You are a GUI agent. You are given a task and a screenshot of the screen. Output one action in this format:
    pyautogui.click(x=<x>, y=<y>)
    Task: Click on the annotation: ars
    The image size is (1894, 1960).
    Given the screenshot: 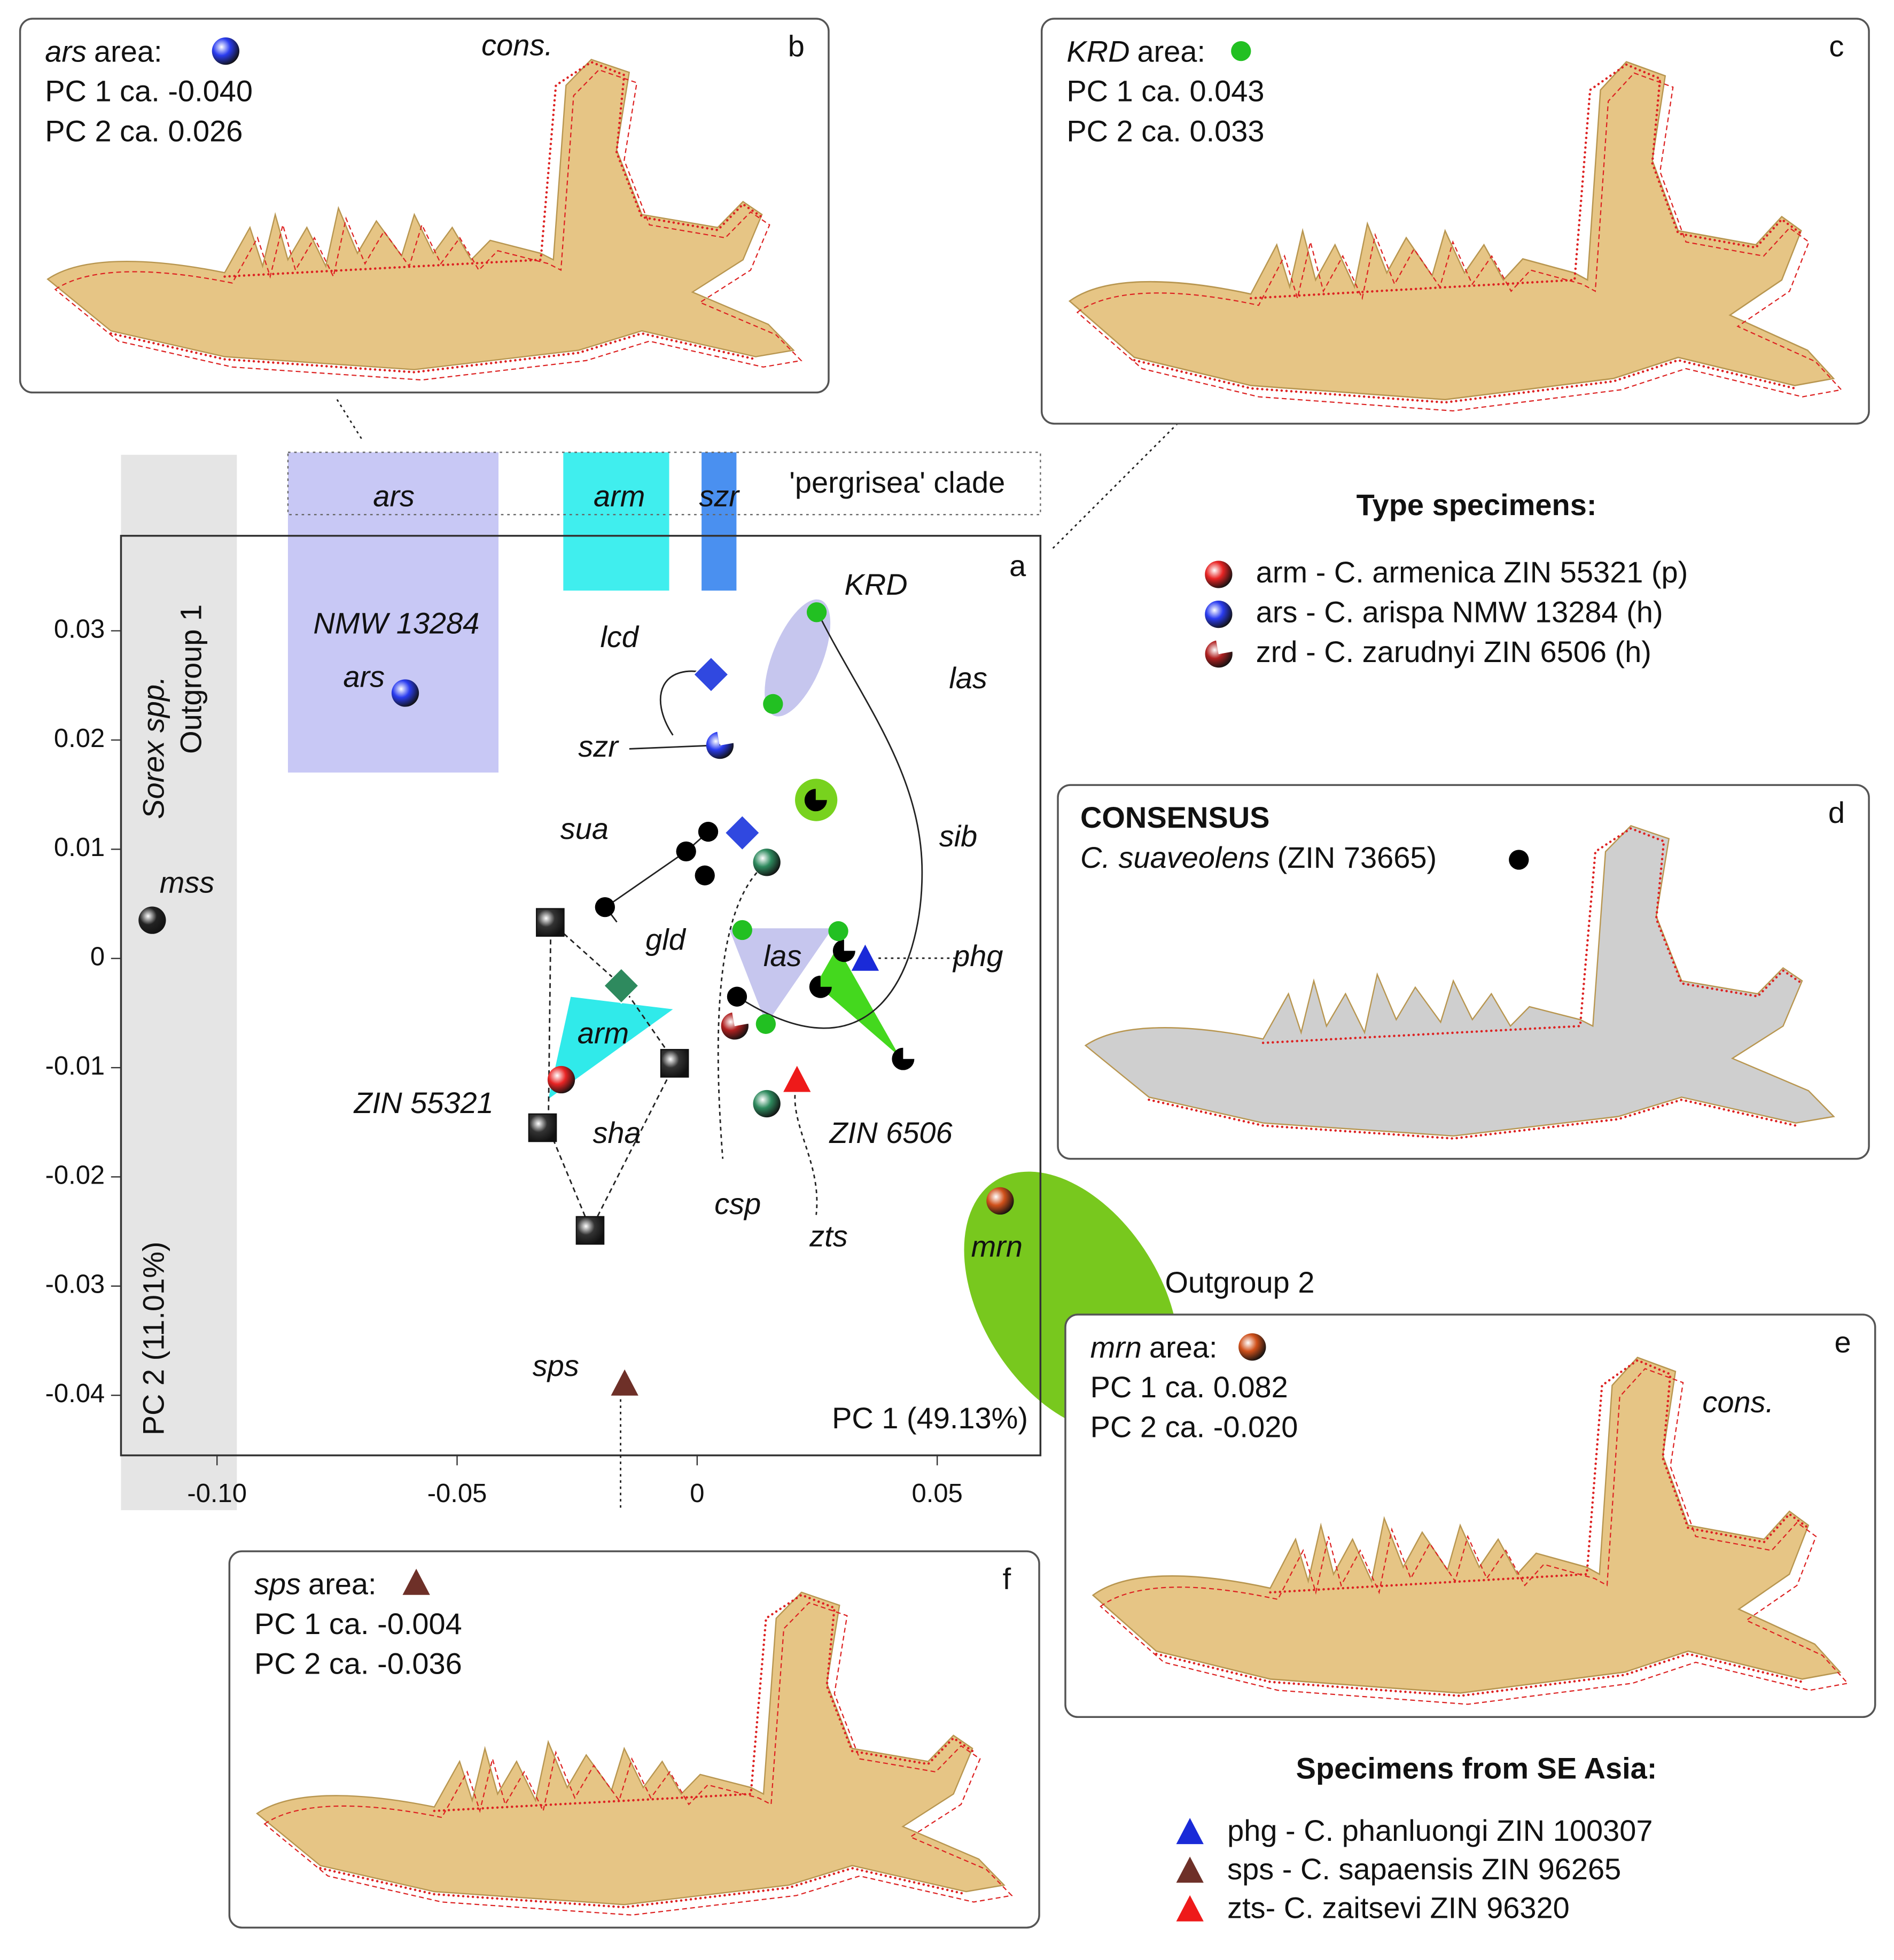 What is the action you would take?
    pyautogui.click(x=364, y=677)
    